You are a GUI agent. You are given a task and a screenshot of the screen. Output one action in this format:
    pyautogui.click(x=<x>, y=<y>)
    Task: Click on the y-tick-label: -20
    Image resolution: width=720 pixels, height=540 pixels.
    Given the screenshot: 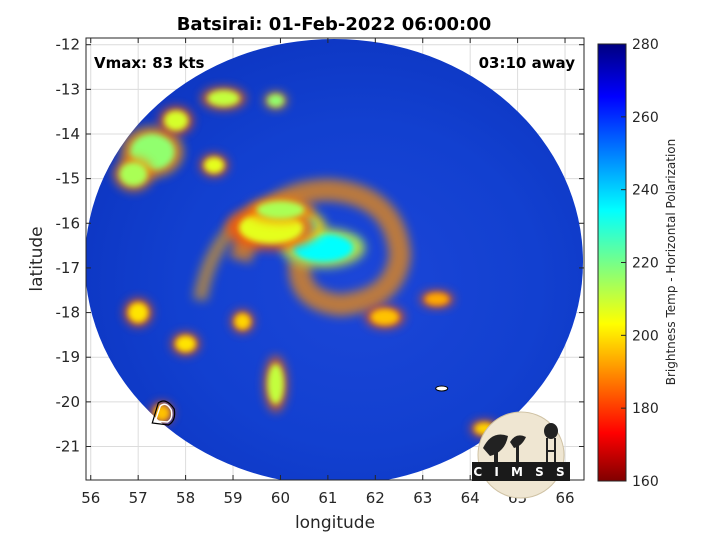 What is the action you would take?
    pyautogui.click(x=68, y=402)
    